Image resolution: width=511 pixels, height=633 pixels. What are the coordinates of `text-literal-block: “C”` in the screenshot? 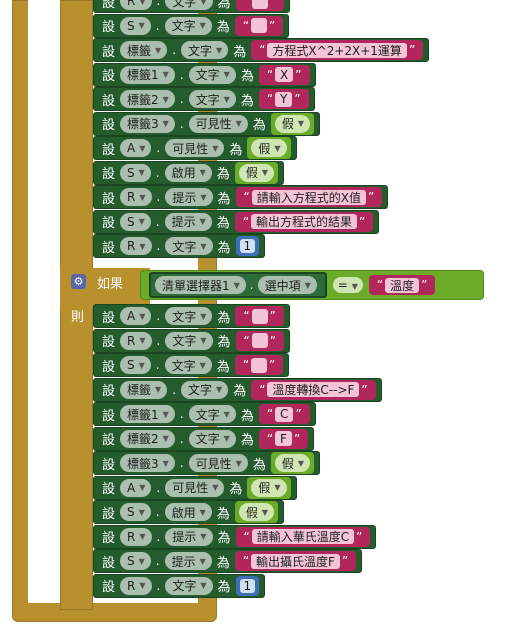 It's located at (284, 414).